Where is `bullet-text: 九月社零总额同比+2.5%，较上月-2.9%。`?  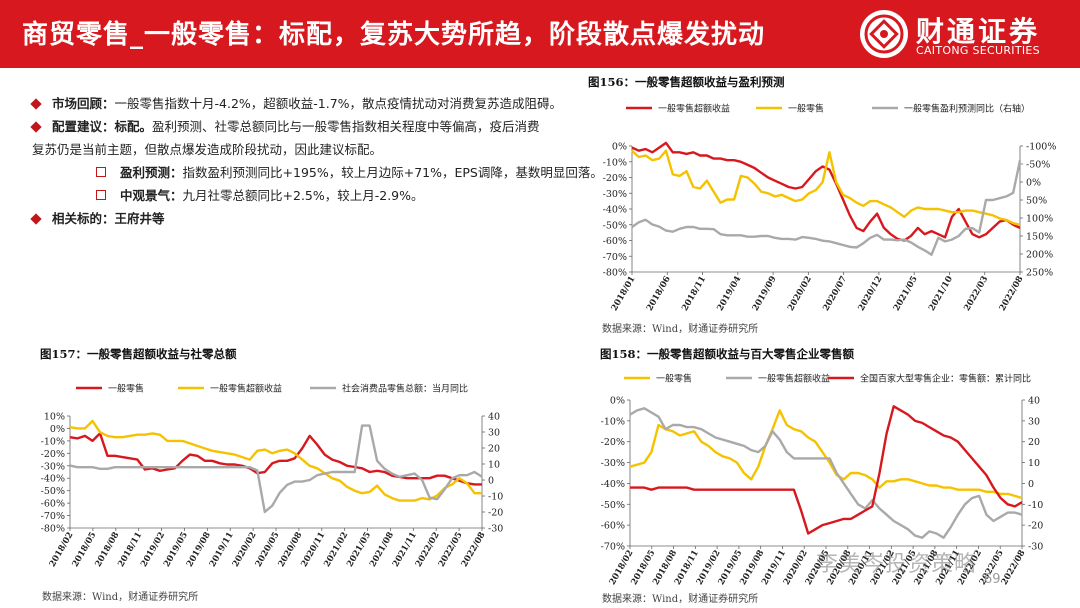
bullet-text: 九月社零总额同比+2.5%，较上月-2.9%。 is located at coordinates (303, 195).